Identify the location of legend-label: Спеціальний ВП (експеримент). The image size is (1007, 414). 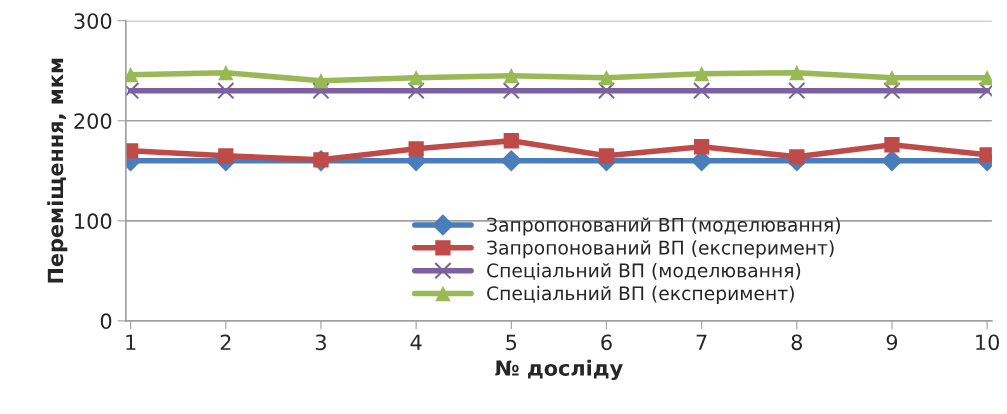
(640, 294).